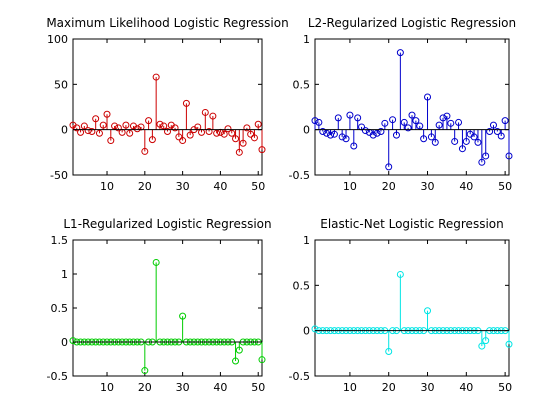 The width and height of the screenshot is (560, 420). Describe the element at coordinates (183, 387) in the screenshot. I see `x-tick-label: 30` at that location.